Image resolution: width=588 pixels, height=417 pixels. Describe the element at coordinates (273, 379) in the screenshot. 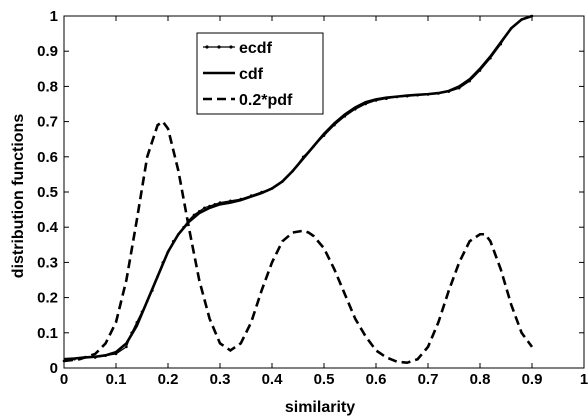

I see `x-tick-label: 0.4` at that location.